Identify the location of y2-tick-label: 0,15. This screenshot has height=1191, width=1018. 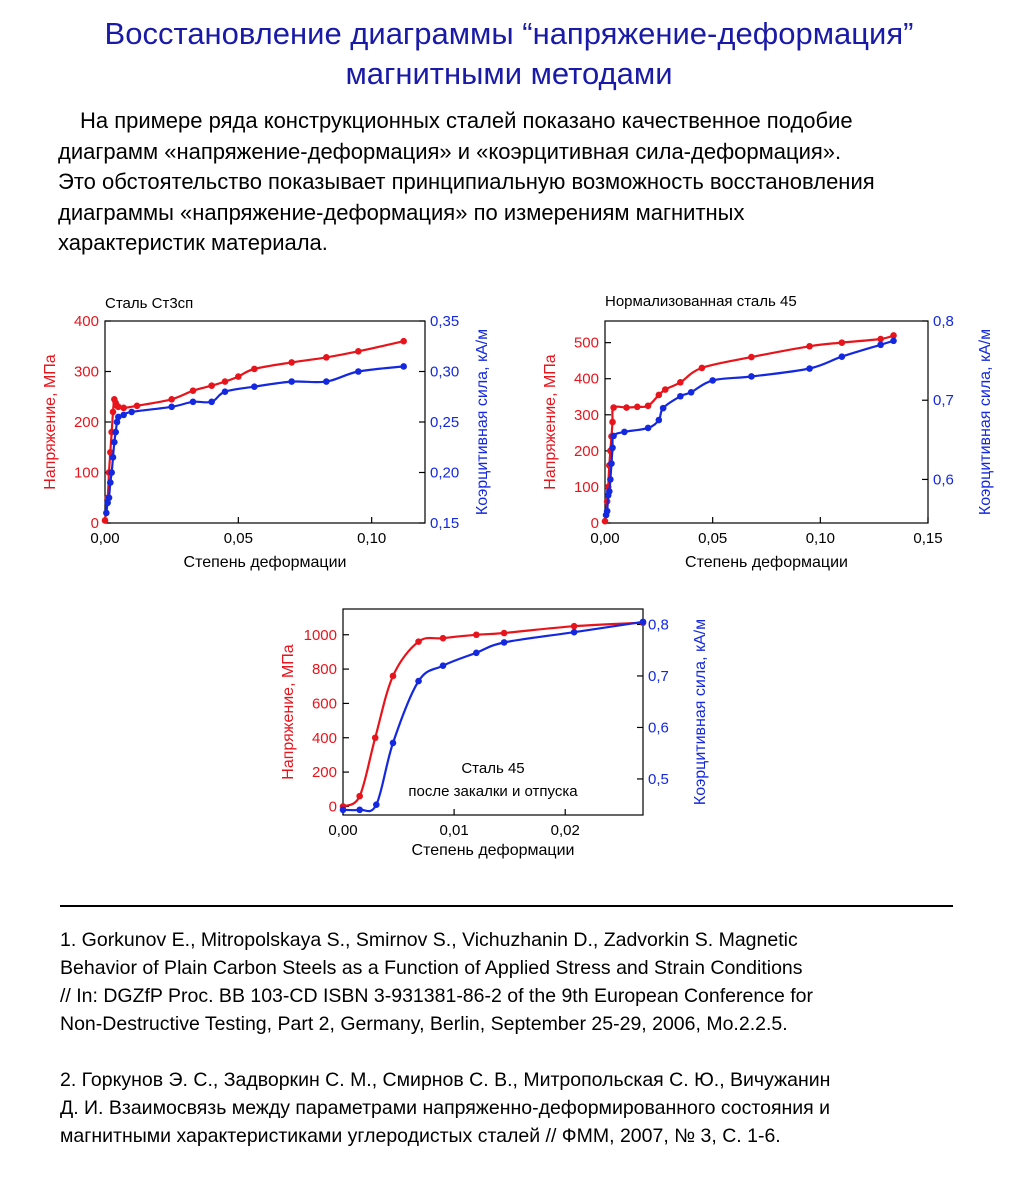
(444, 523).